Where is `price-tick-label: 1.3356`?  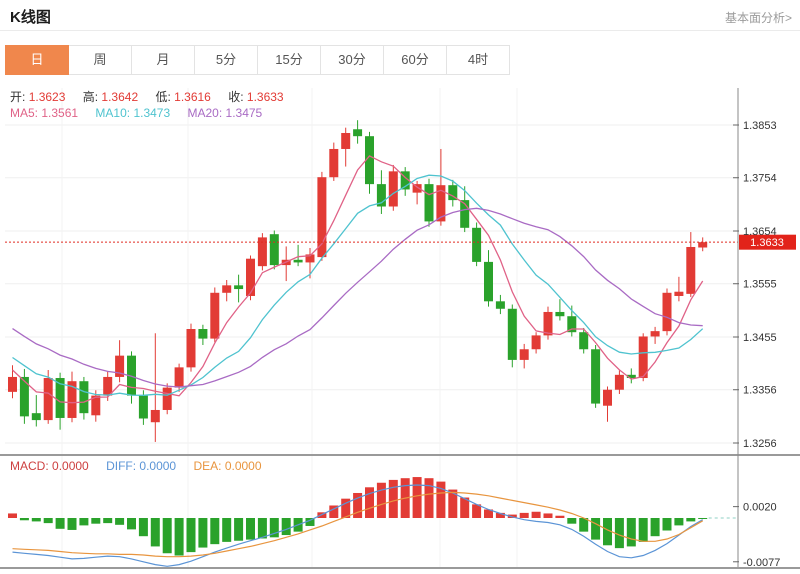 price-tick-label: 1.3356 is located at coordinates (760, 391).